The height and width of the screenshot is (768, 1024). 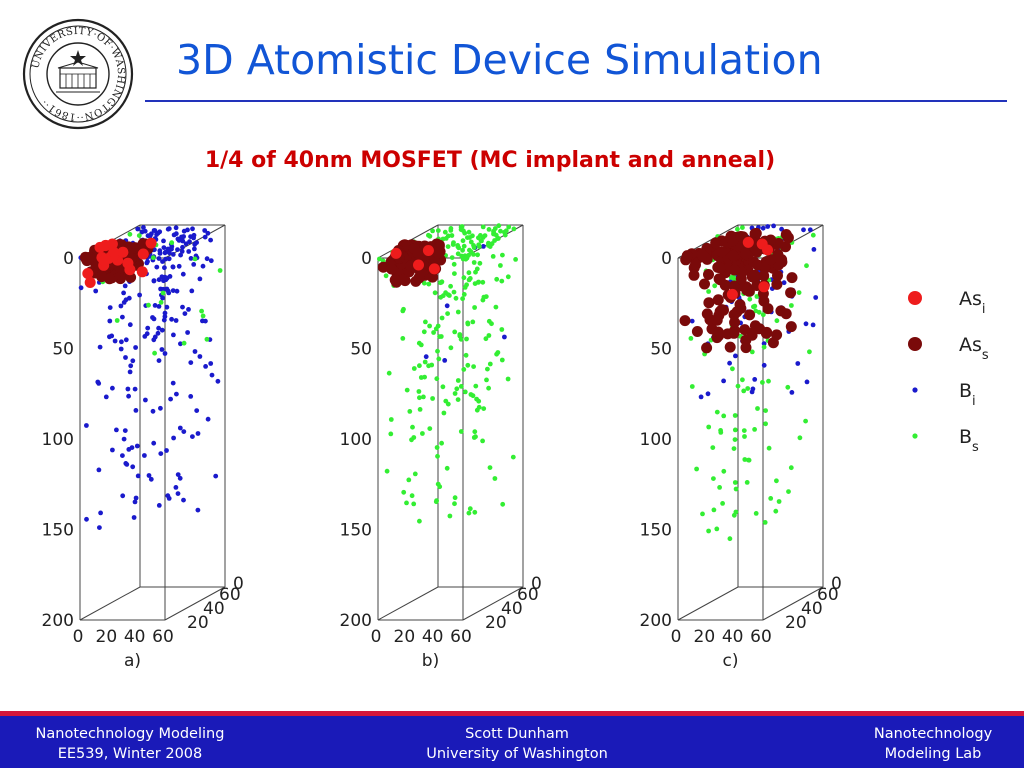 What do you see at coordinates (78, 637) in the screenshot?
I see `x-tick-label: 0` at bounding box center [78, 637].